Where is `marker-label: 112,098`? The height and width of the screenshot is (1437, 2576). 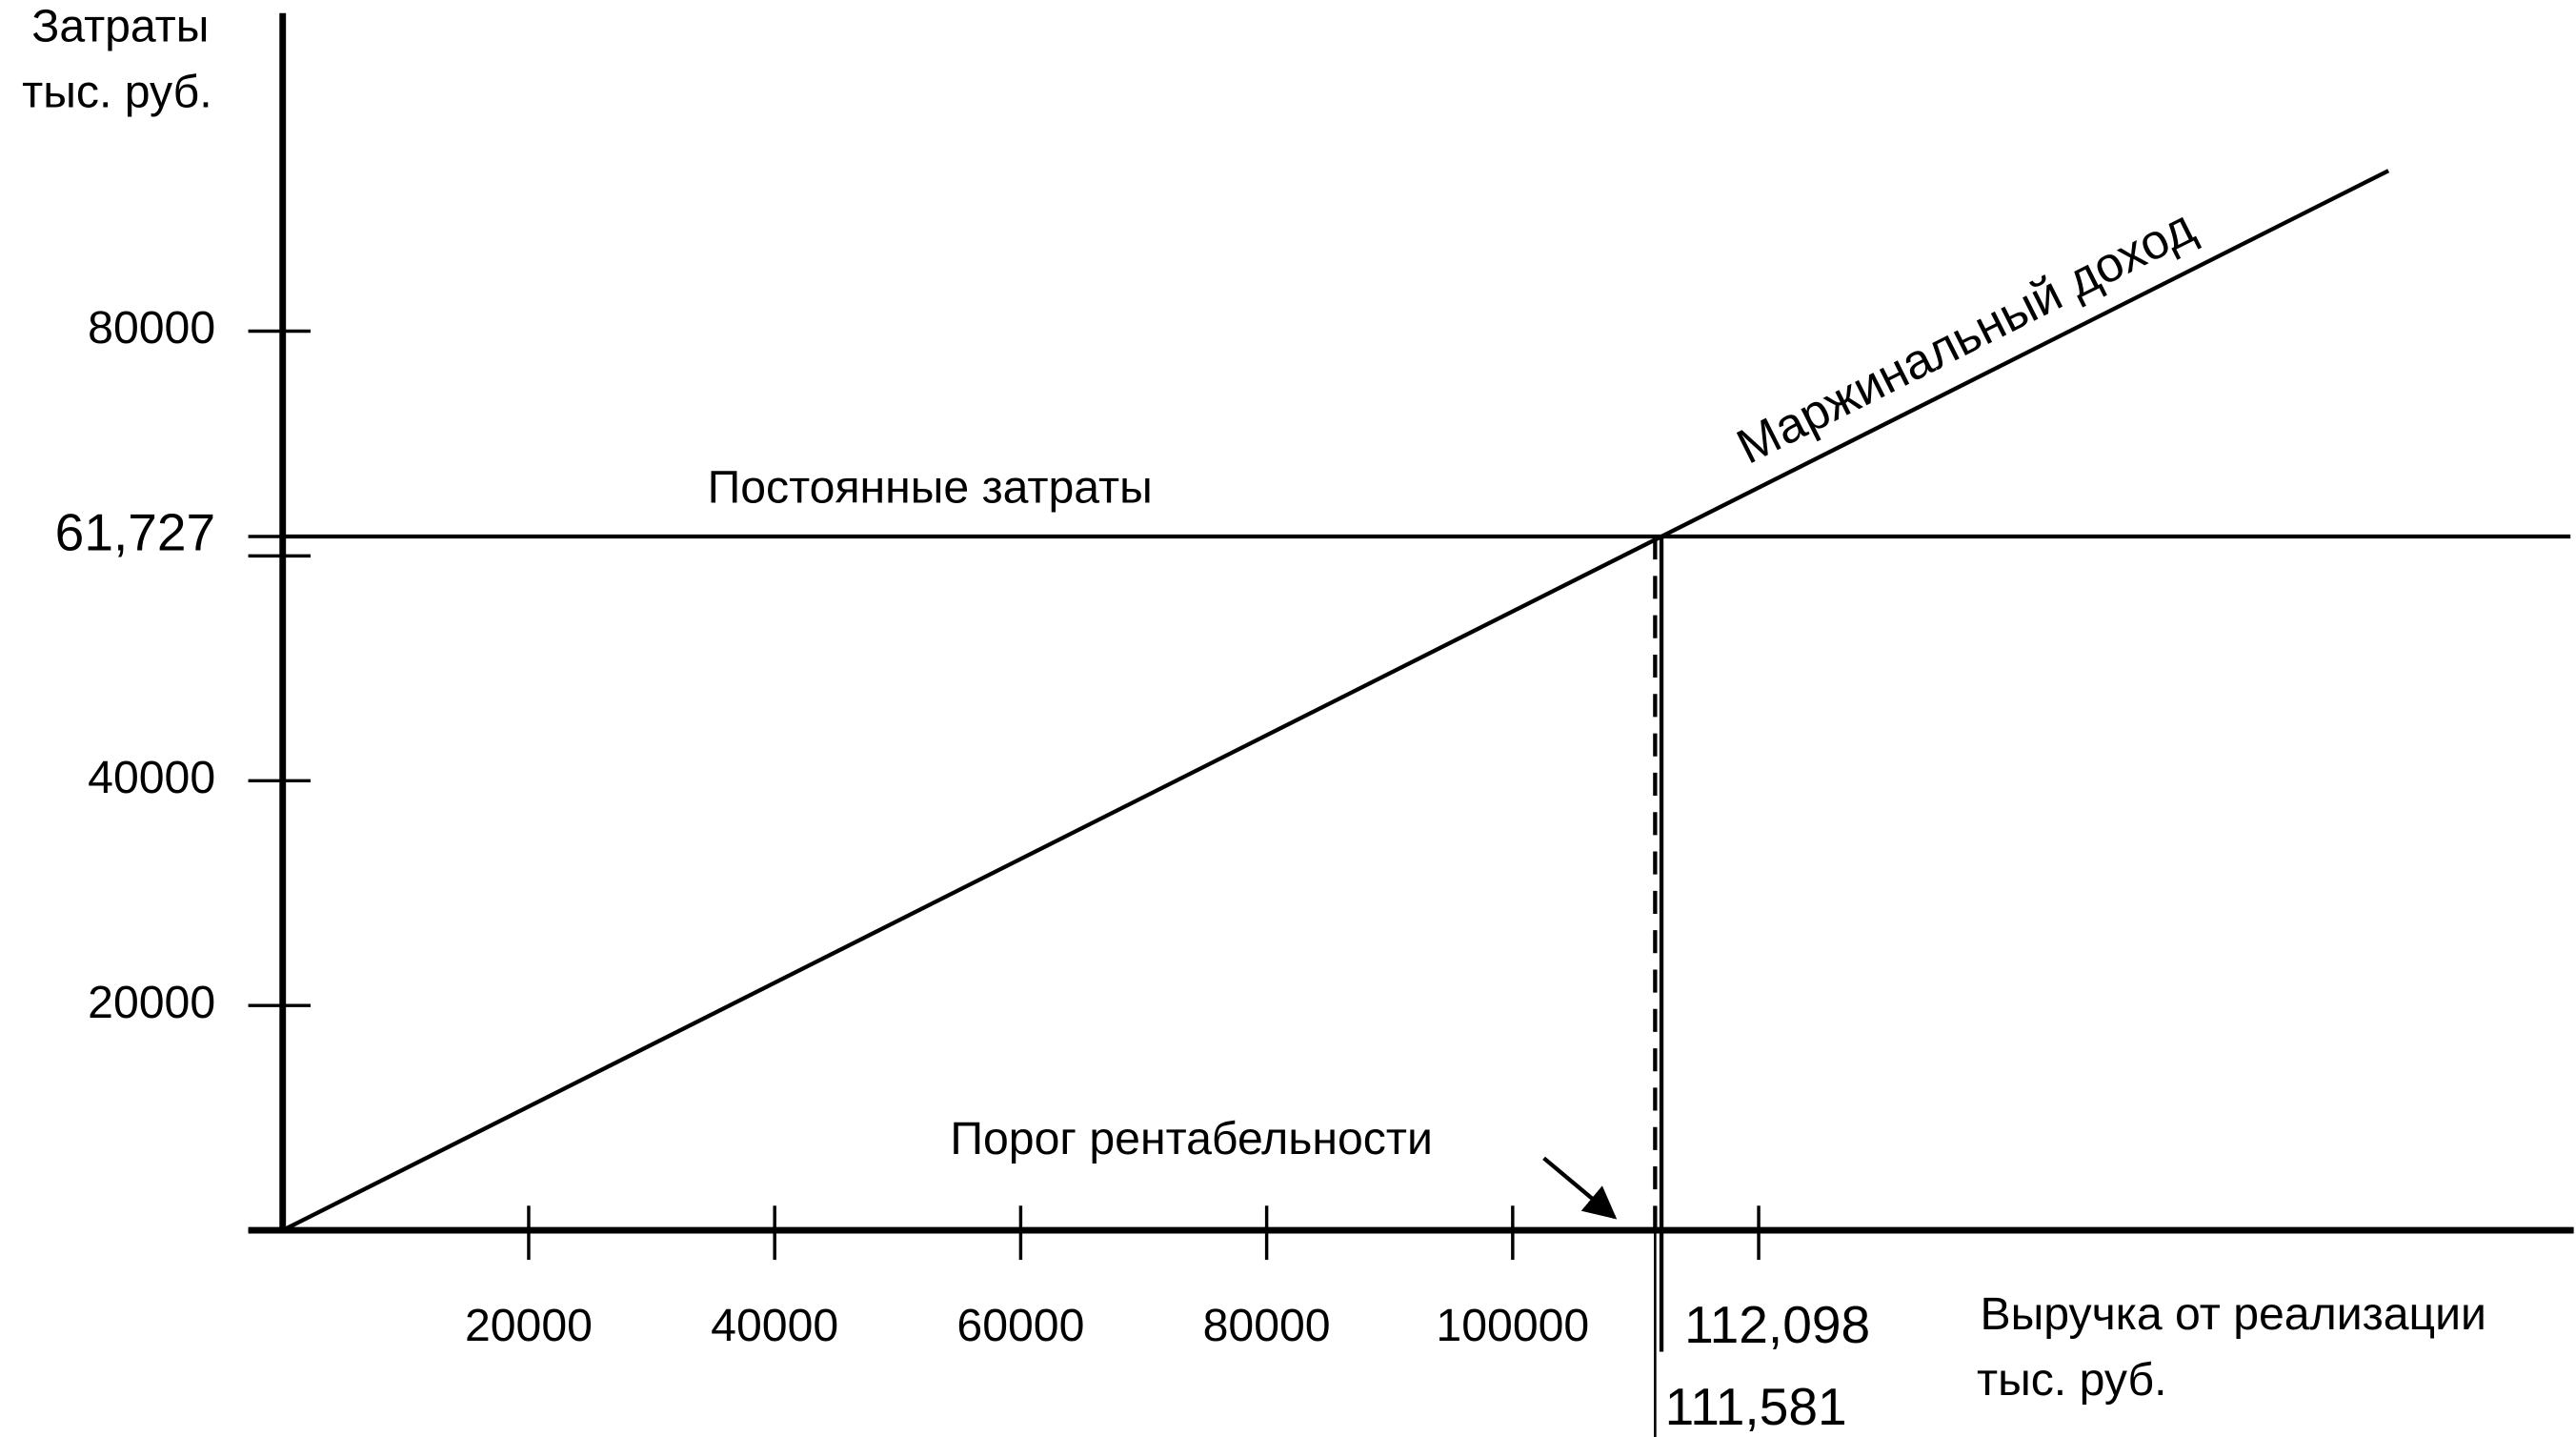 marker-label: 112,098 is located at coordinates (1777, 1324).